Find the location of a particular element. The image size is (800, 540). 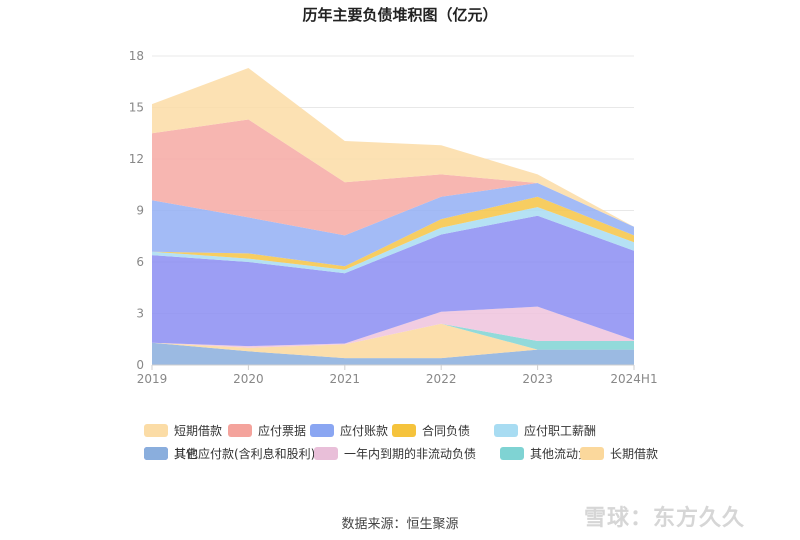

x-tick-label: 2023 is located at coordinates (537, 379).